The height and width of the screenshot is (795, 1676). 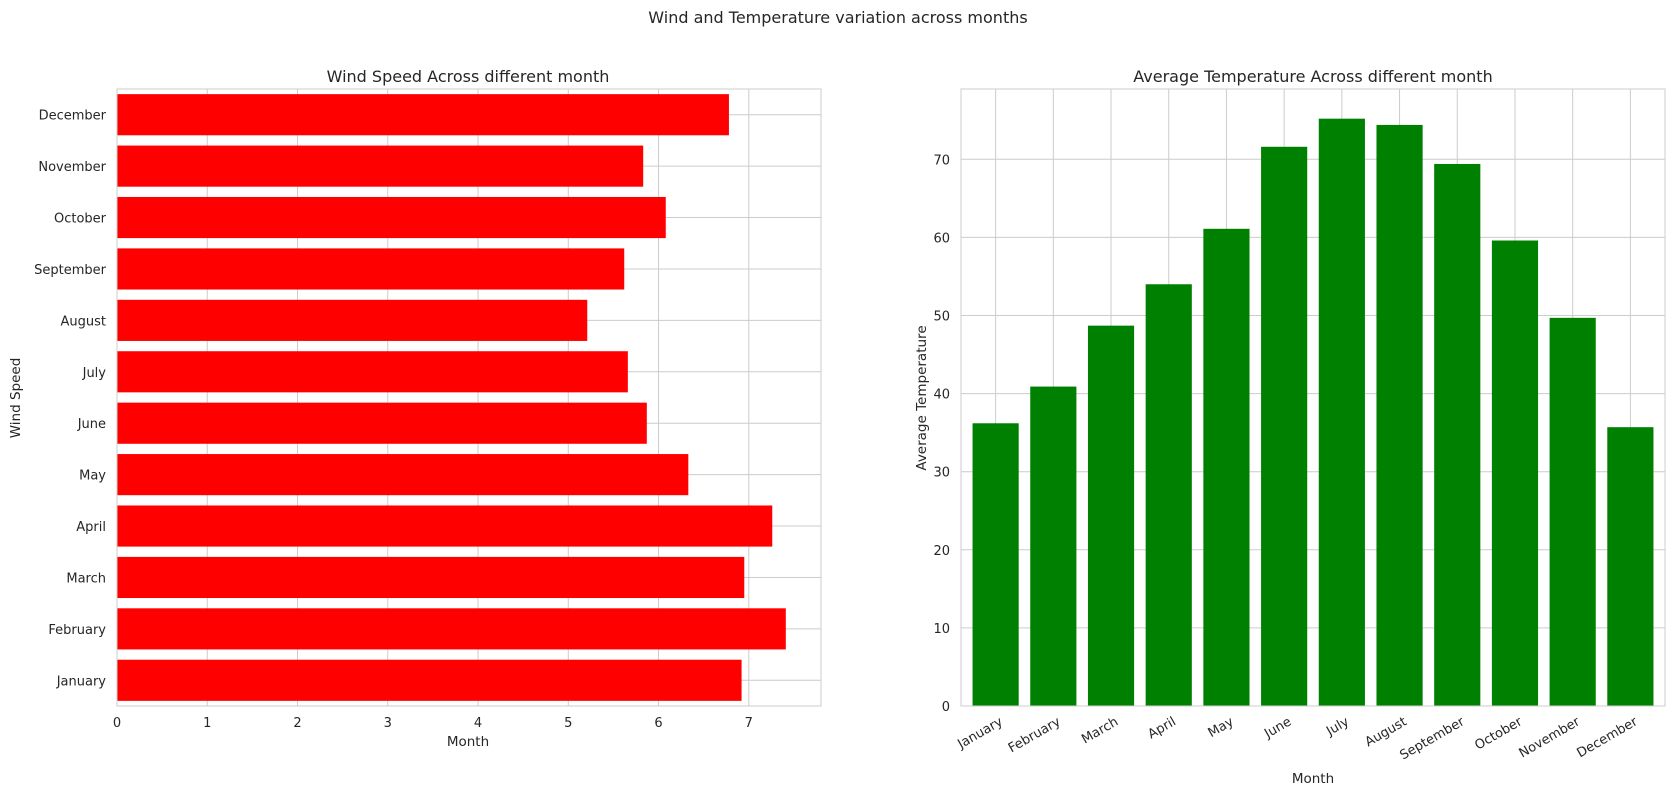 What do you see at coordinates (297, 723) in the screenshot?
I see `wind-x-tick-label: 2` at bounding box center [297, 723].